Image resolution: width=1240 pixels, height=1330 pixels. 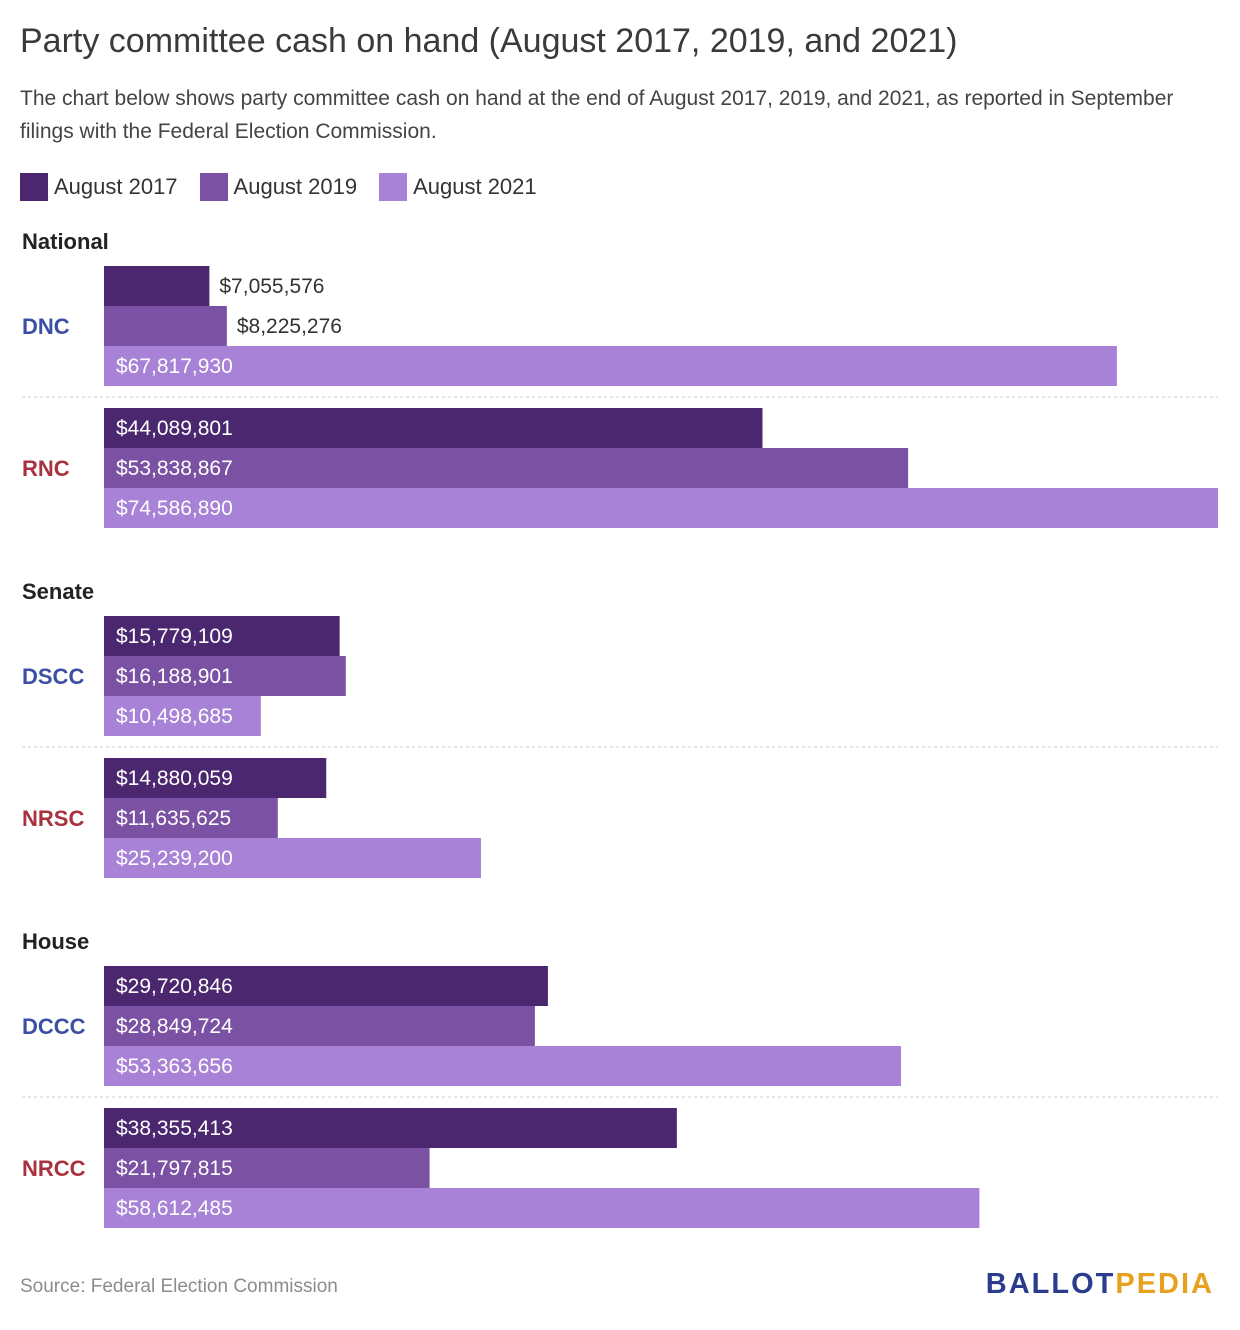 I want to click on logo-part-pedia: PEDIA, so click(x=1164, y=1284).